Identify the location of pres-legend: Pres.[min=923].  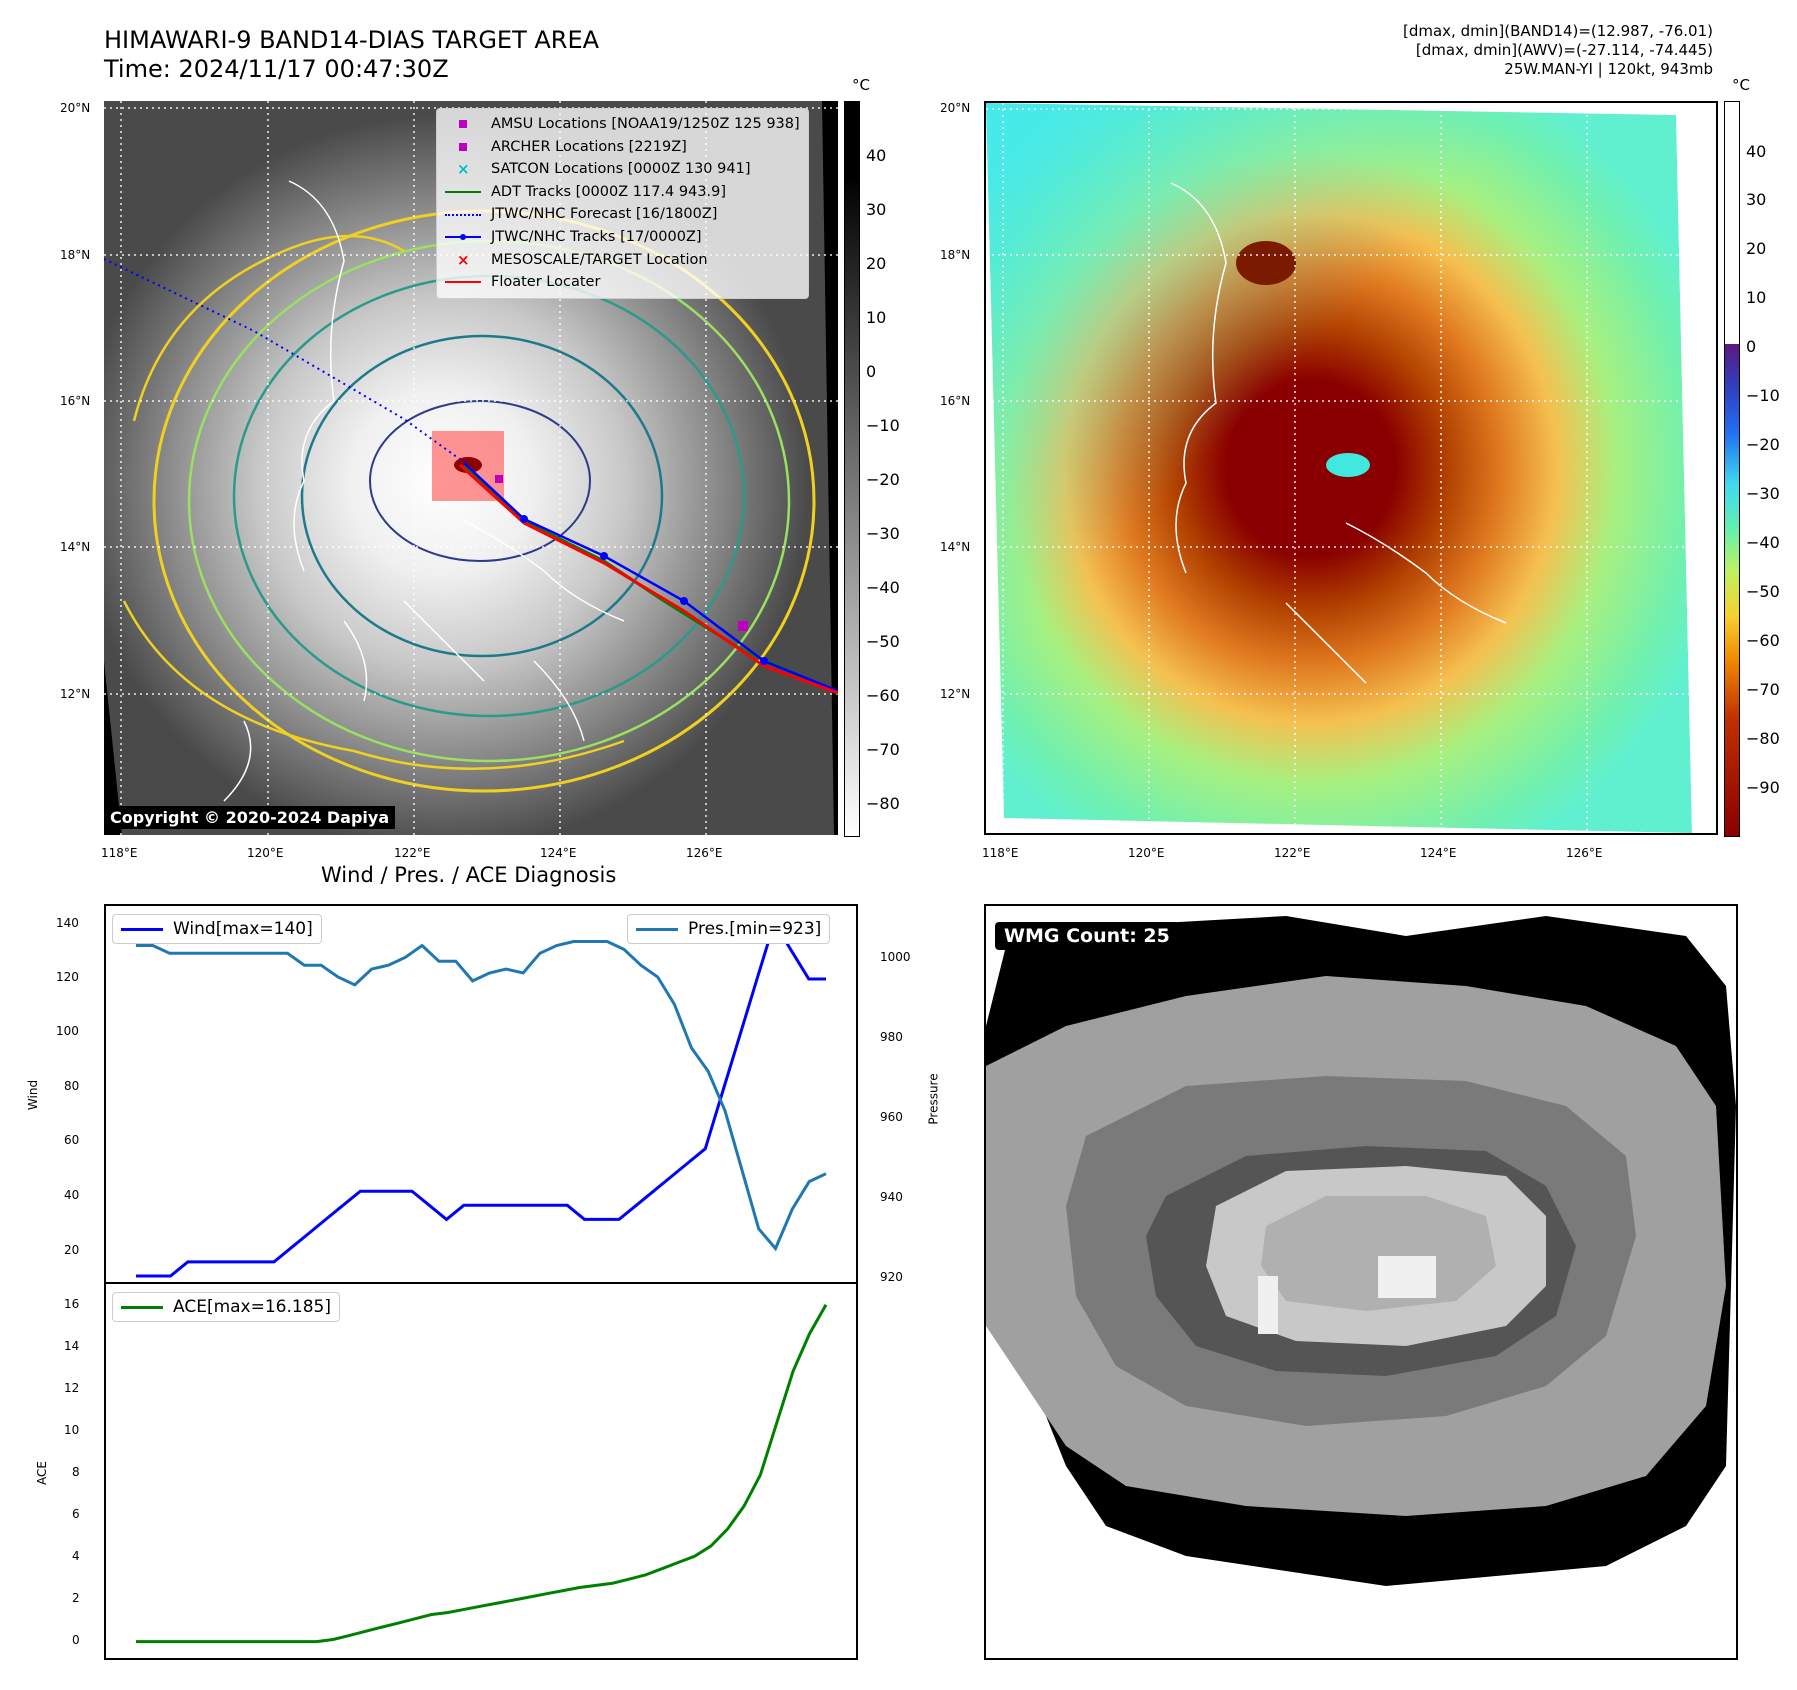
(729, 929).